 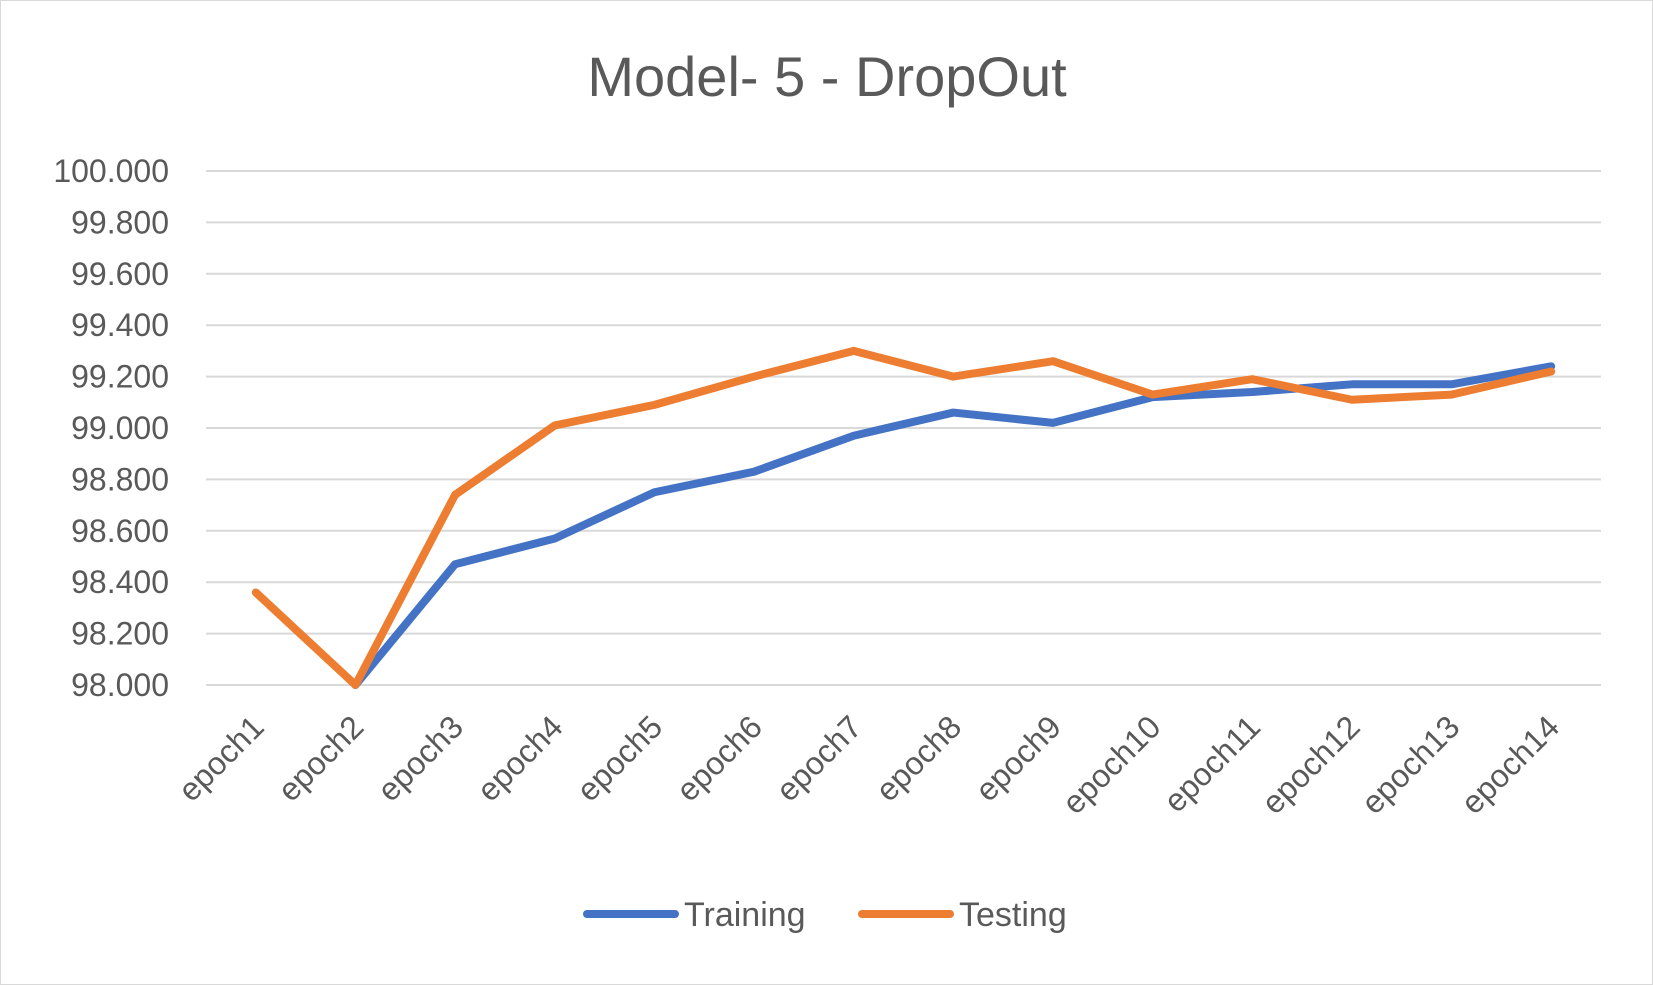 I want to click on legend: Training Testing, so click(x=825, y=915).